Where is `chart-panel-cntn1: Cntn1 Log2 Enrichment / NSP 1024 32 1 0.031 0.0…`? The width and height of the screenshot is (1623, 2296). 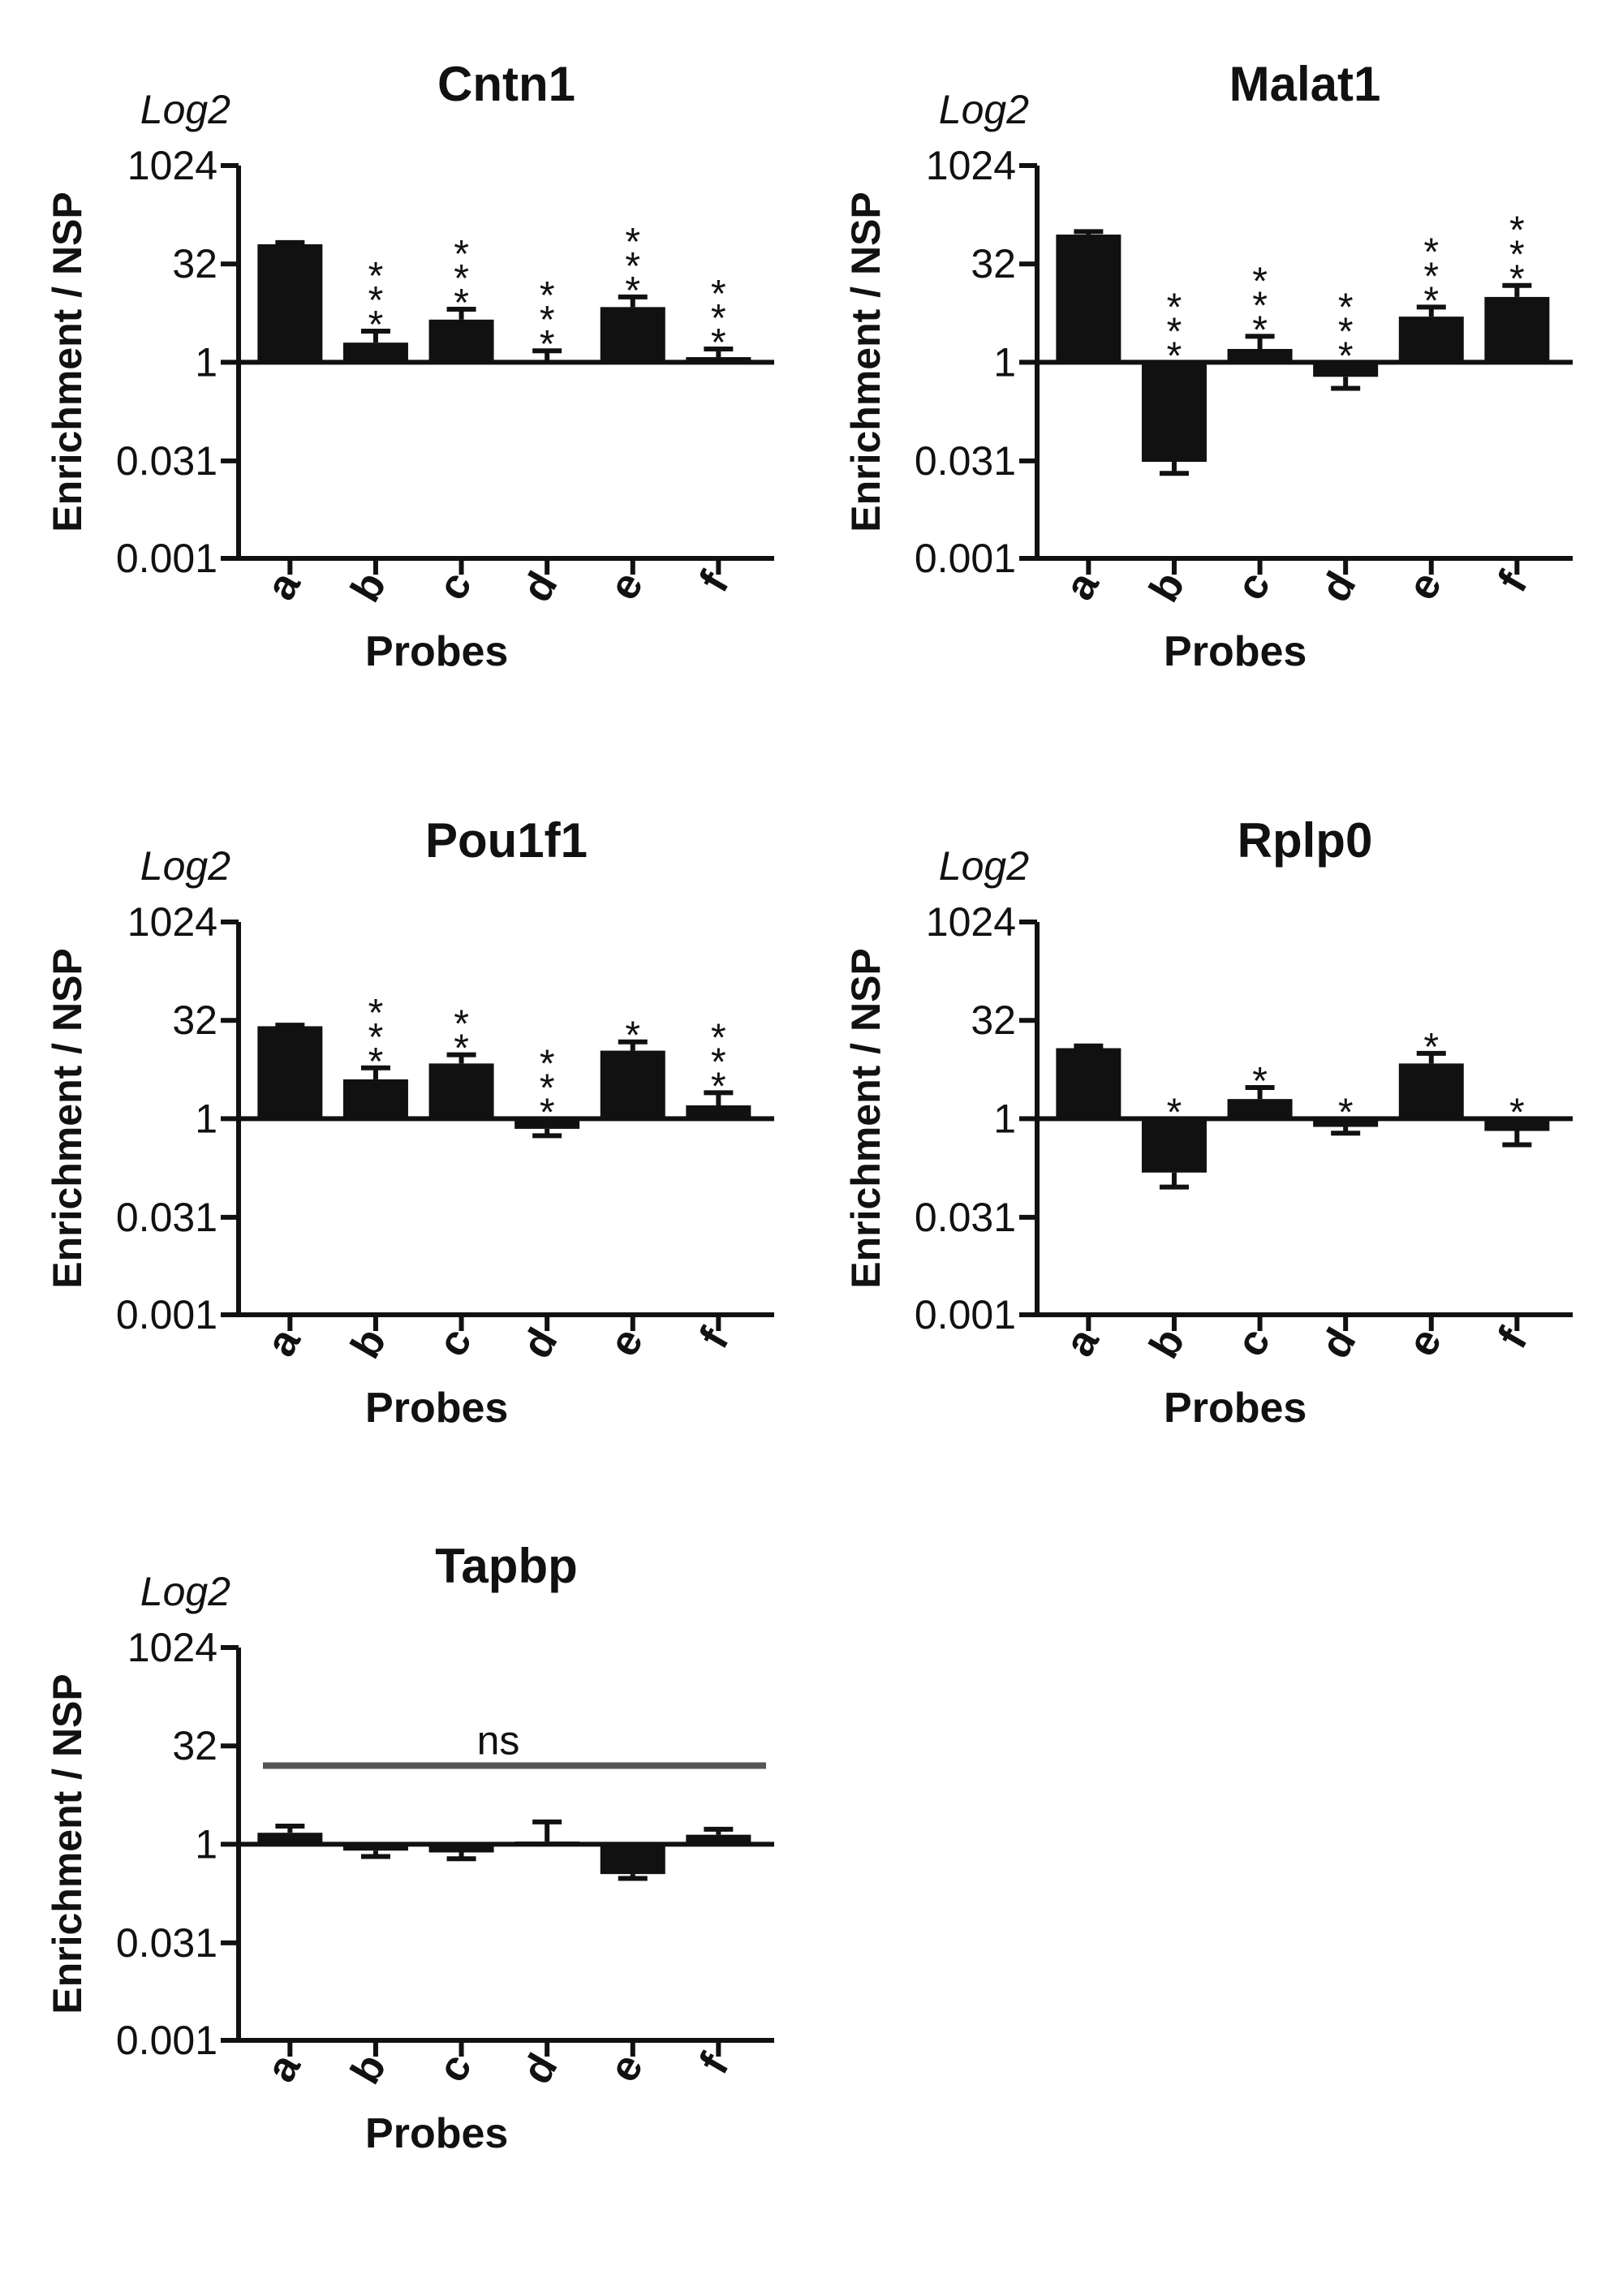
chart-panel-cntn1: Cntn1 Log2 Enrichment / NSP 1024 32 1 0.031 0.0… is located at coordinates (409, 366).